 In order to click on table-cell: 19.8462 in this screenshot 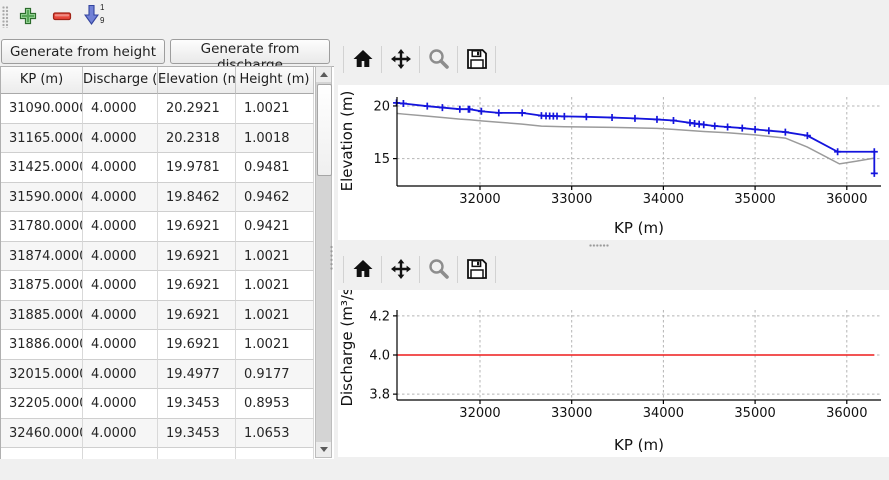, I will do `click(197, 197)`.